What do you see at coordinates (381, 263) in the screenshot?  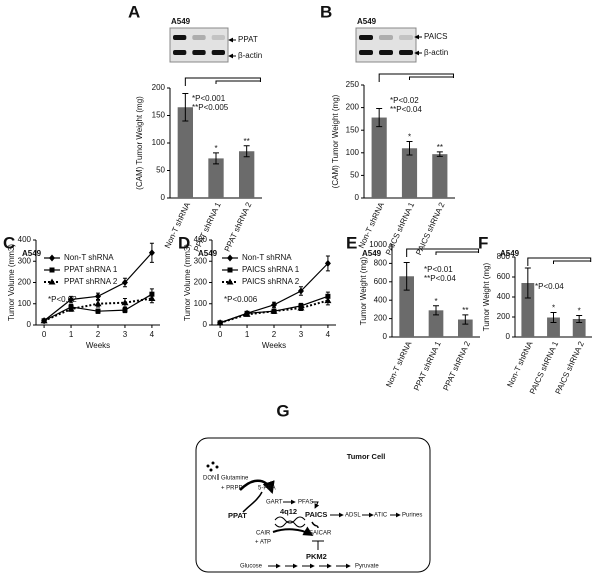 I see `y-tick-label: 800` at bounding box center [381, 263].